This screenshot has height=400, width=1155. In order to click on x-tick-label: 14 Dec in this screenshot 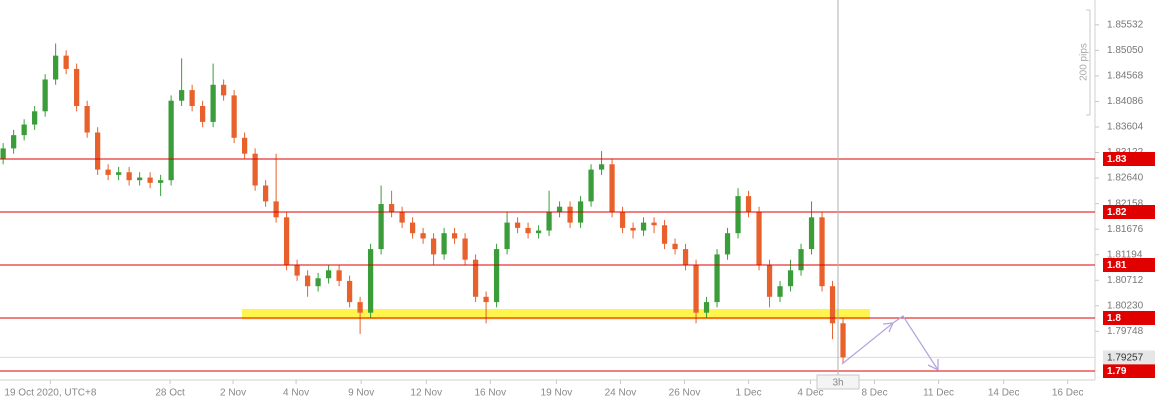, I will do `click(1004, 393)`.